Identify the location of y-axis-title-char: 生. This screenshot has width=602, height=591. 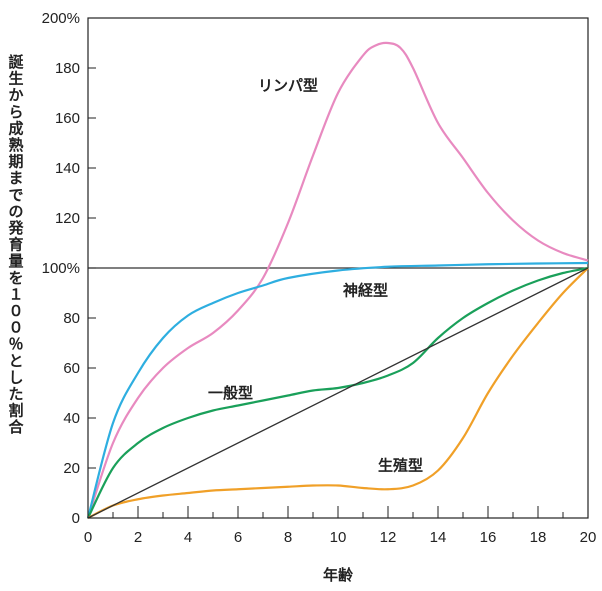
(15, 79).